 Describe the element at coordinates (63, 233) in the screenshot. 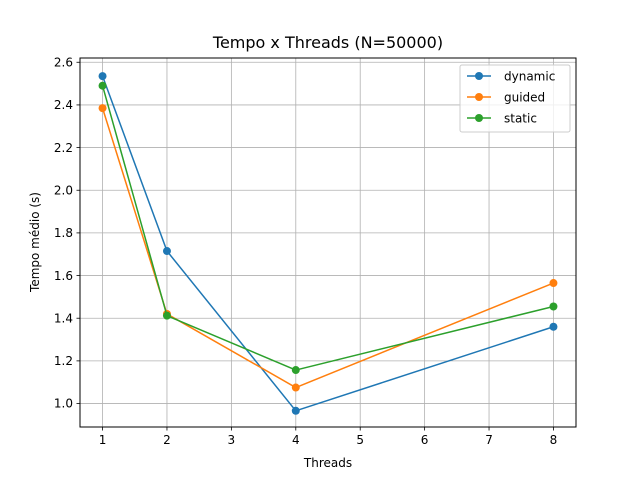

I see `y-tick-label: 1.8` at that location.